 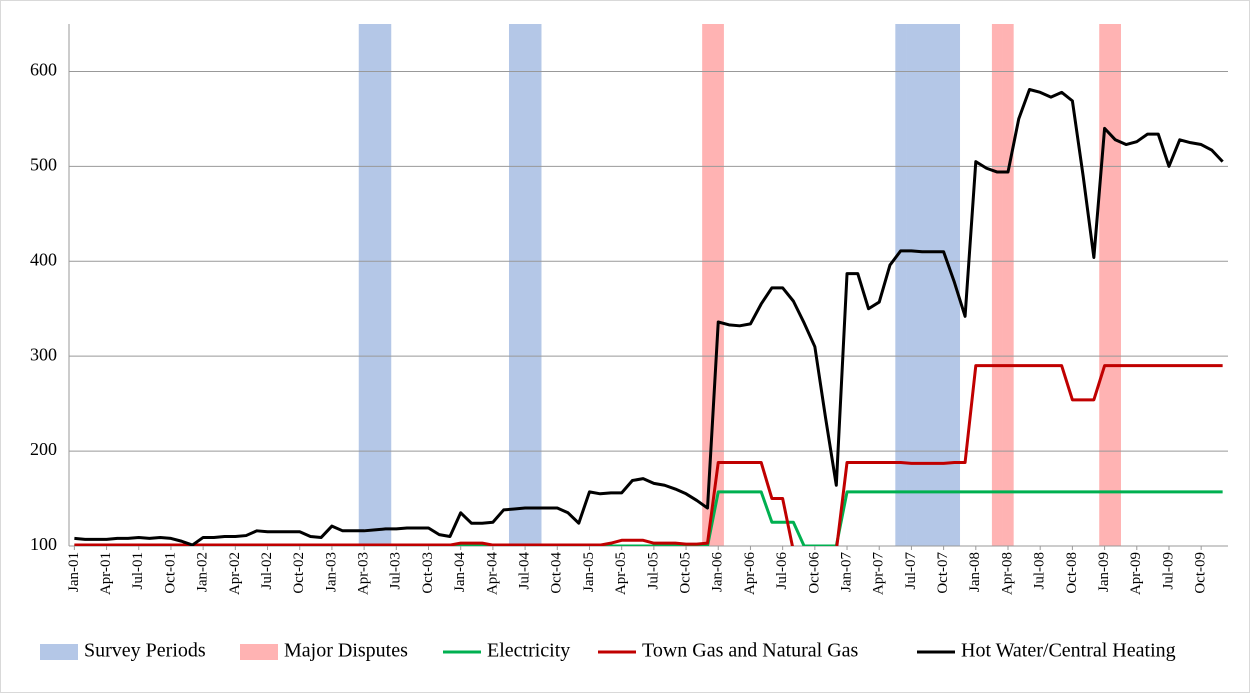 What do you see at coordinates (74, 572) in the screenshot?
I see `x-tick-label: Jan-01` at bounding box center [74, 572].